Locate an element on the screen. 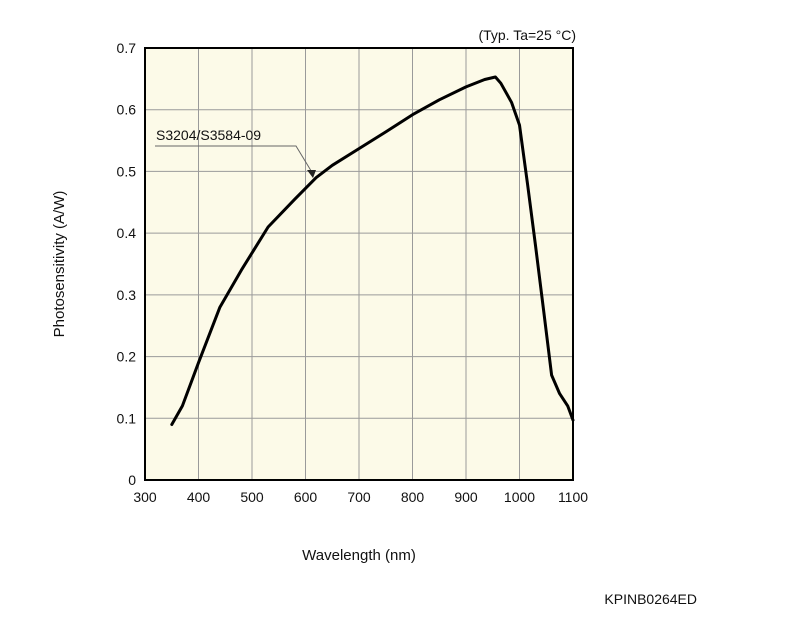 The height and width of the screenshot is (631, 804). x-tick-label: 400 is located at coordinates (199, 497).